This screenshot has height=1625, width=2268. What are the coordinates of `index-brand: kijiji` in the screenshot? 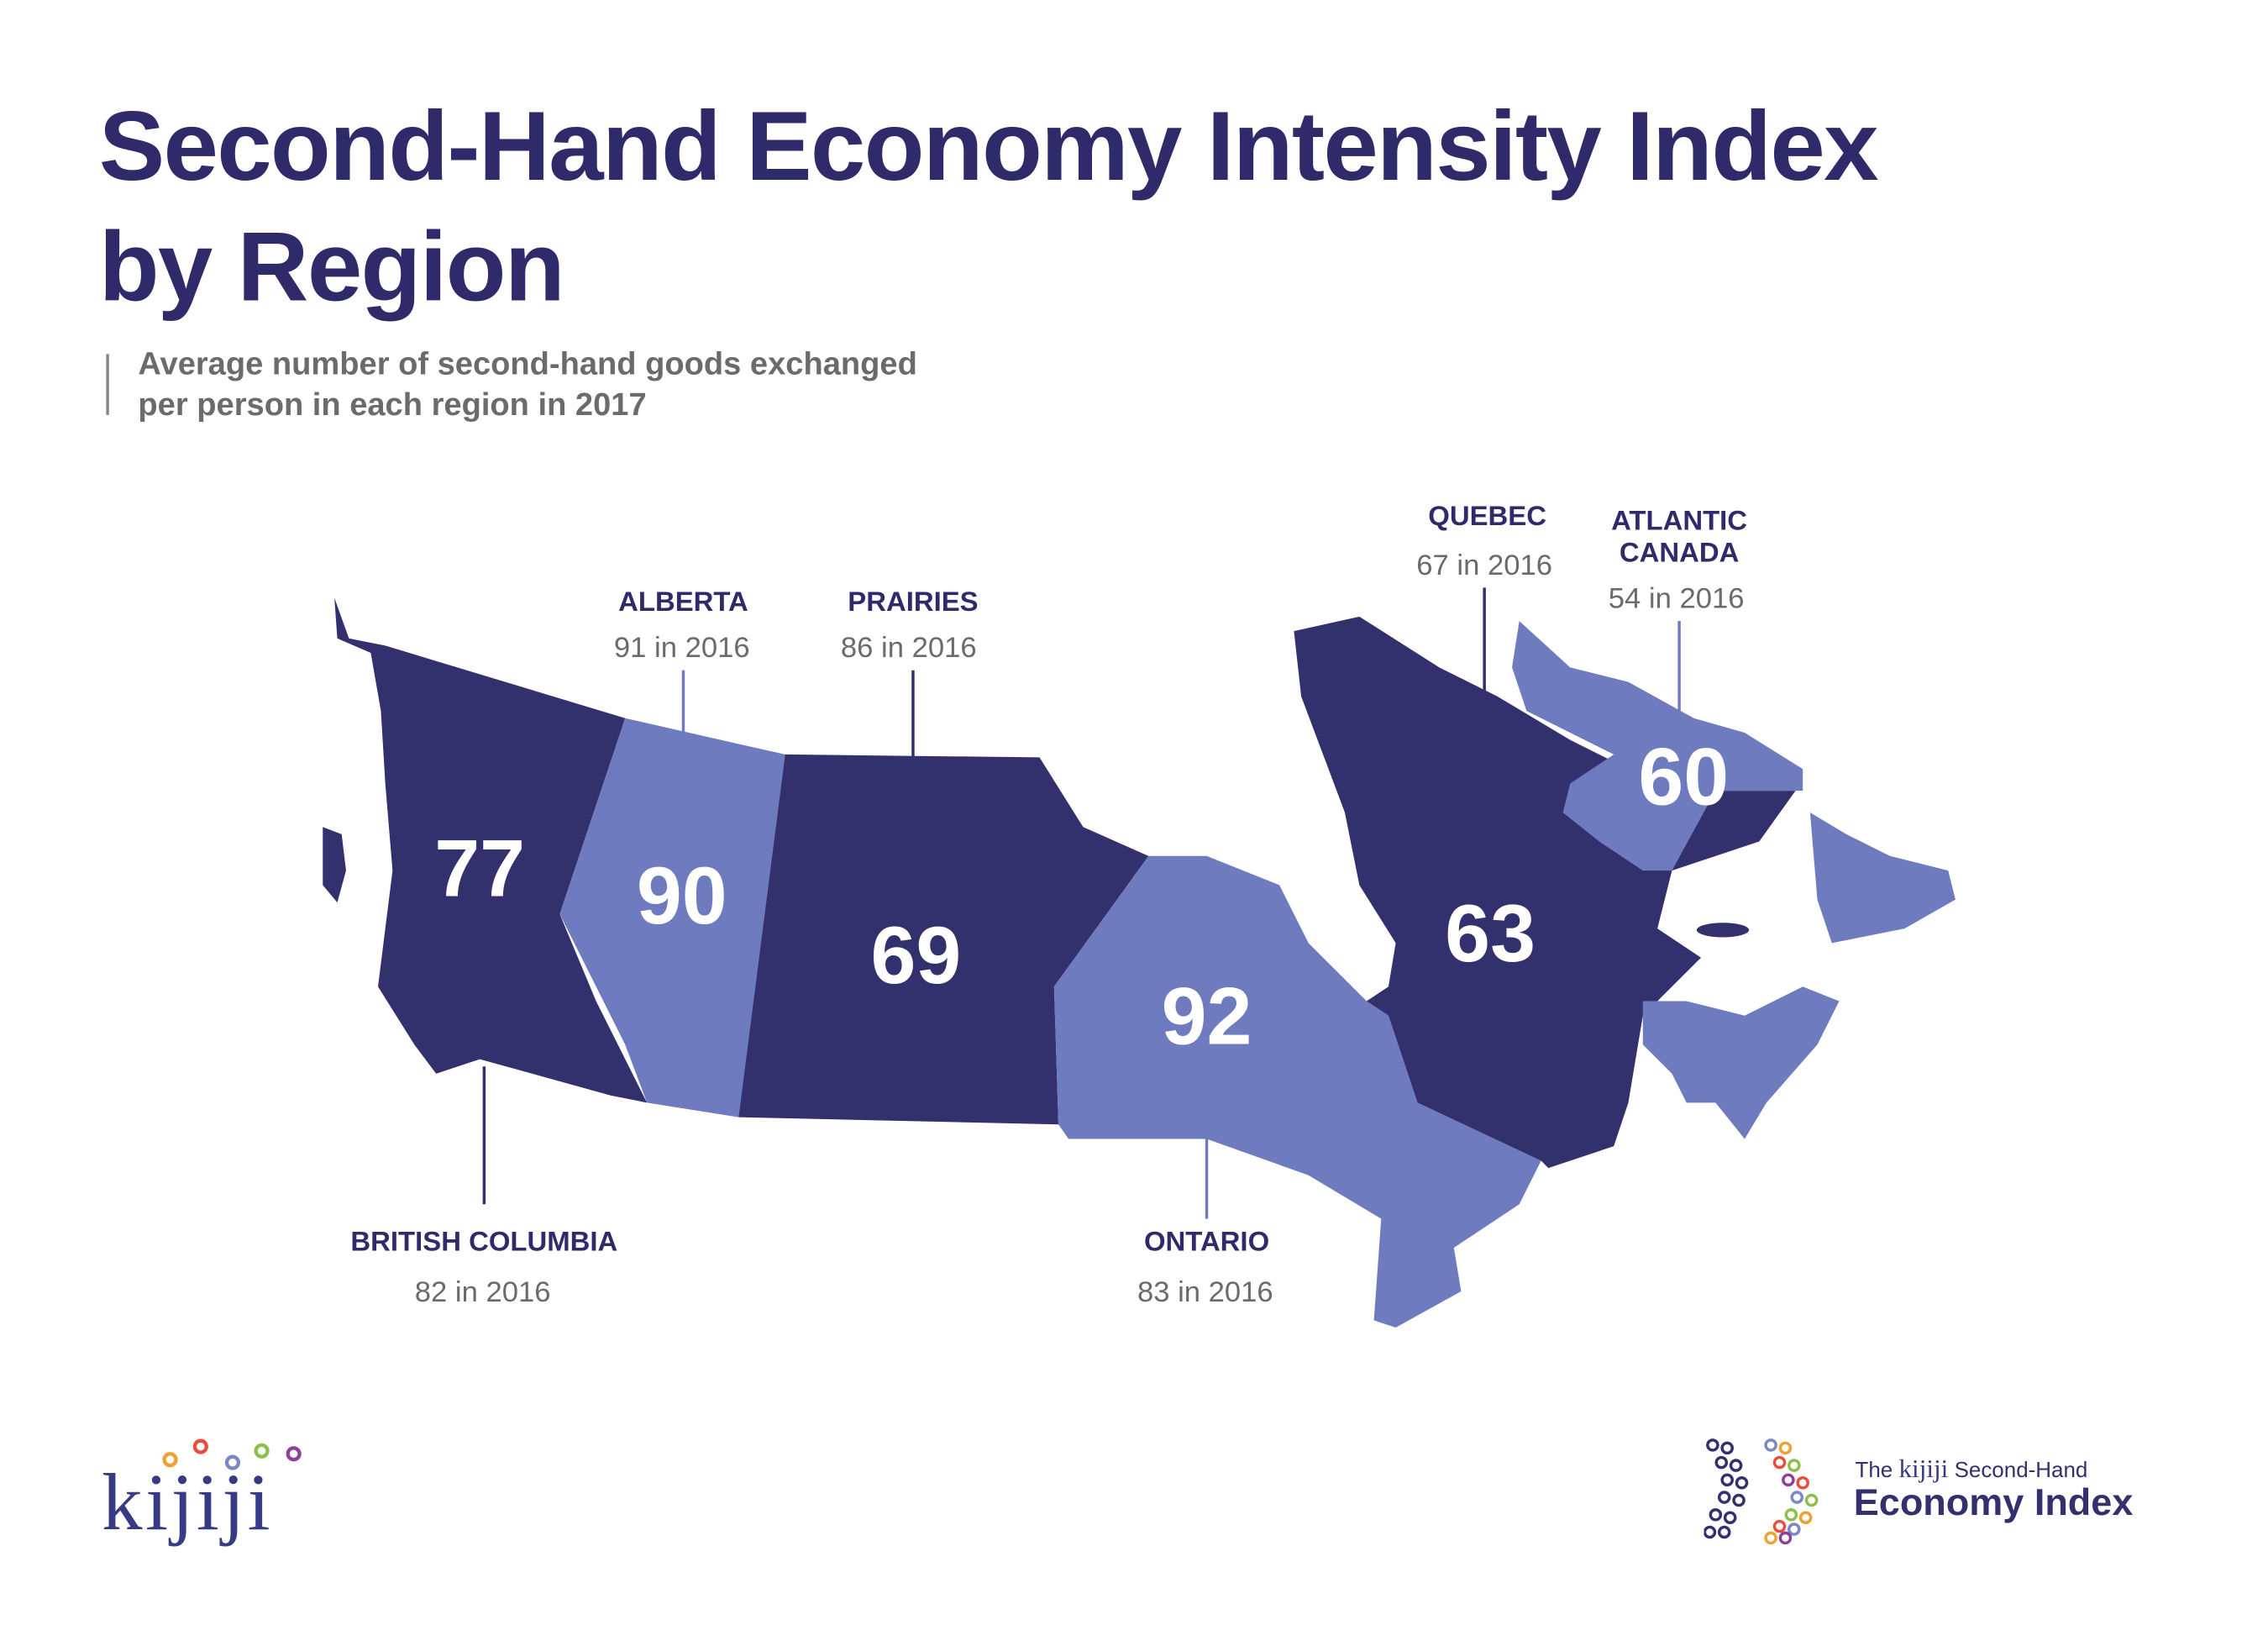 It's located at (1923, 1468).